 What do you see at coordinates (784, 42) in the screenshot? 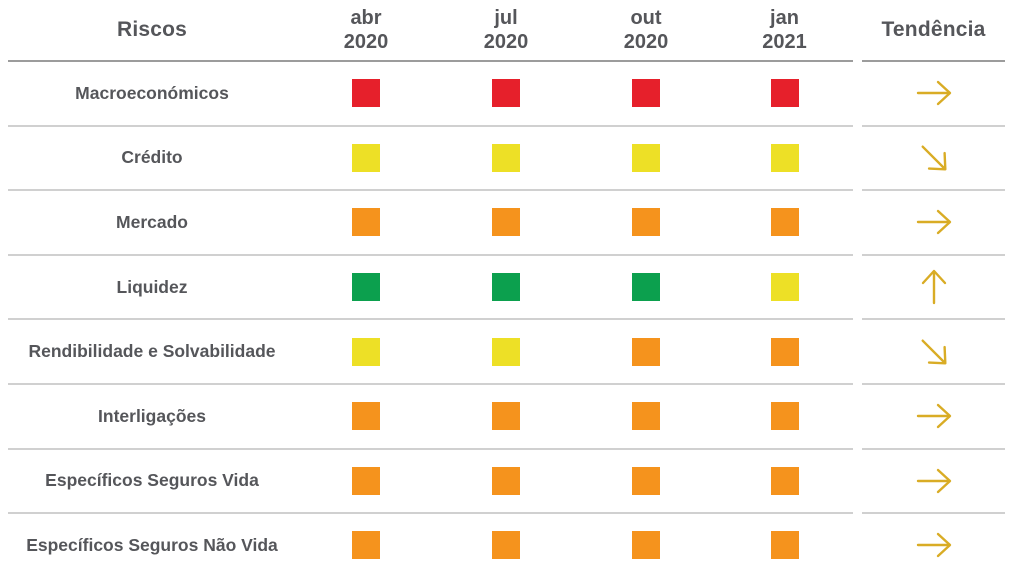
I see `period-year: 2021` at bounding box center [784, 42].